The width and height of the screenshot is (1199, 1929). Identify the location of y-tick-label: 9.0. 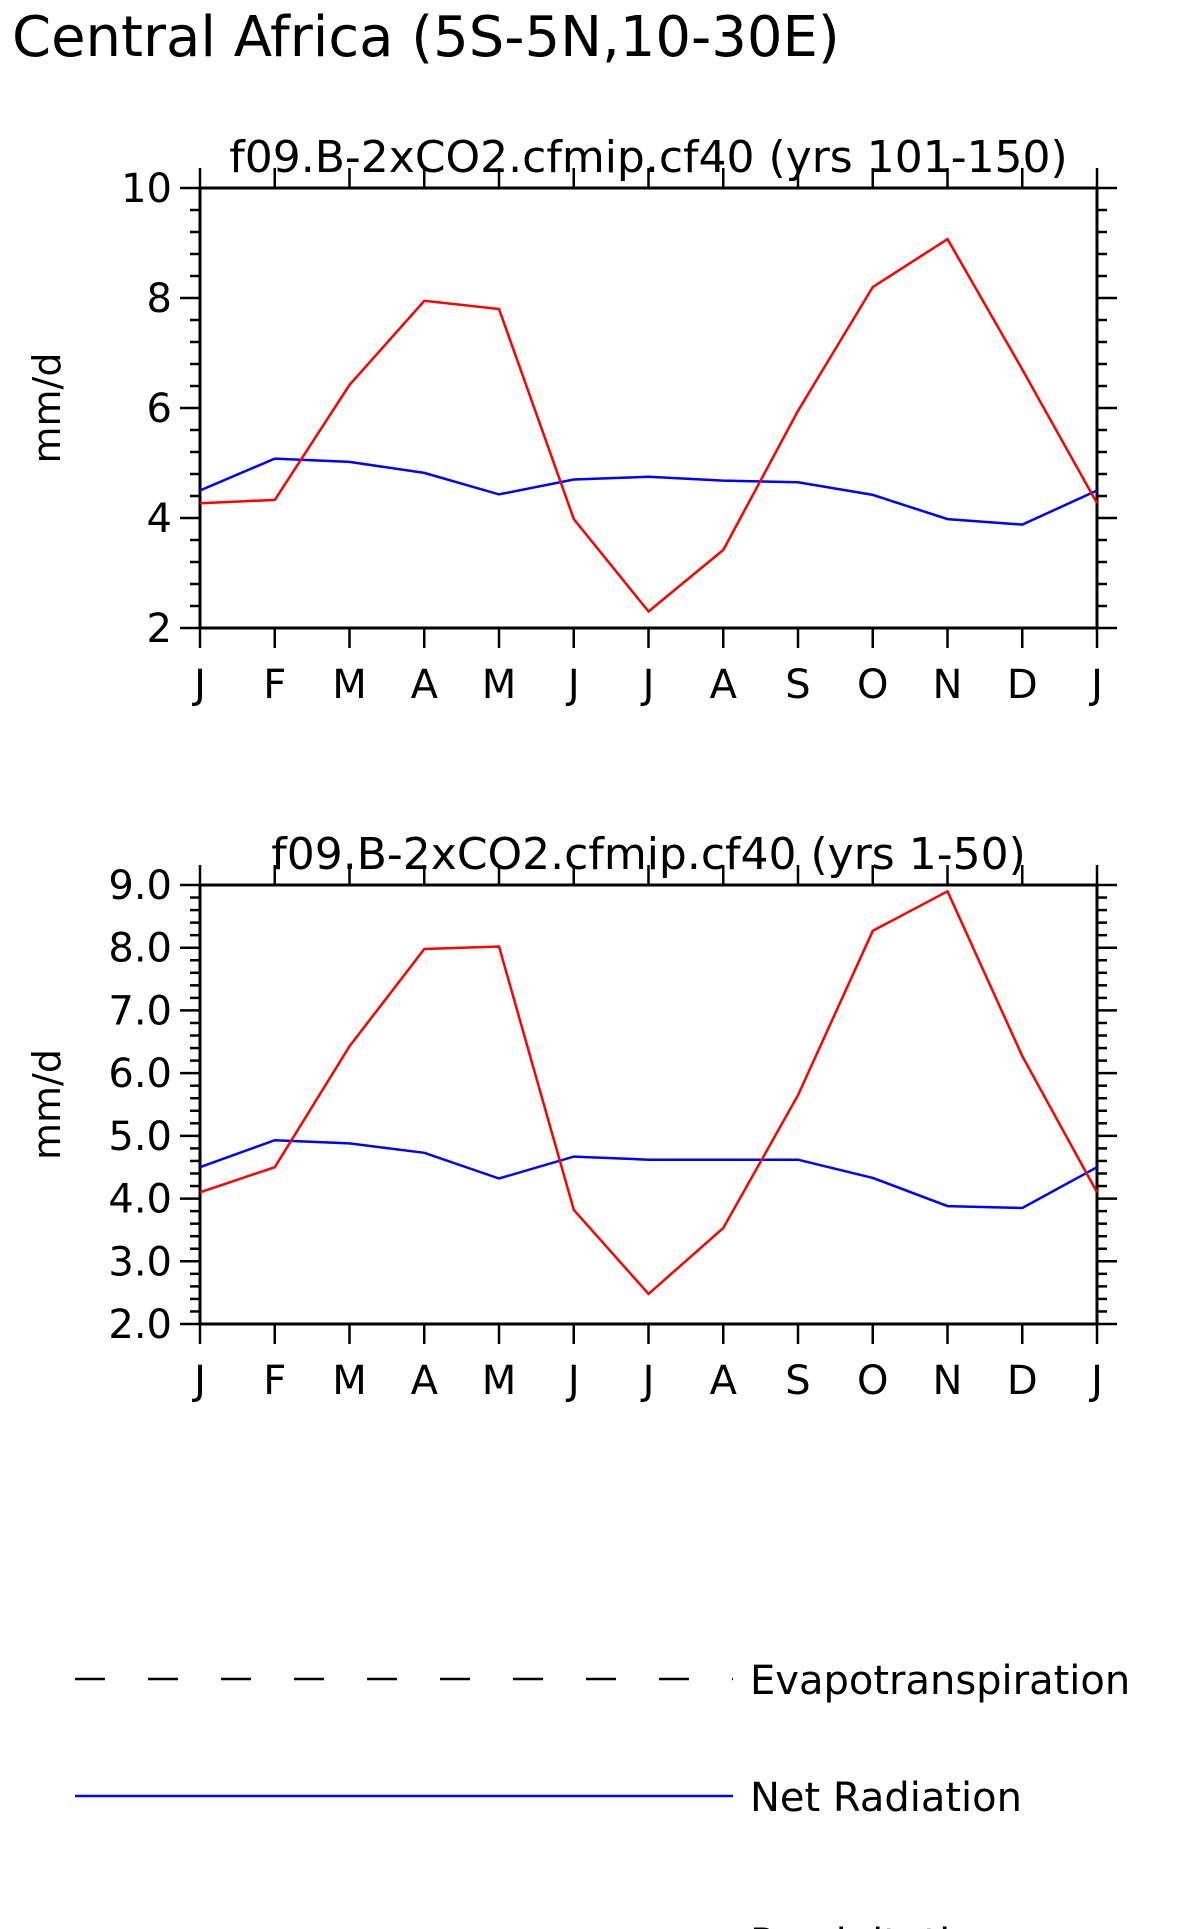
(140, 886).